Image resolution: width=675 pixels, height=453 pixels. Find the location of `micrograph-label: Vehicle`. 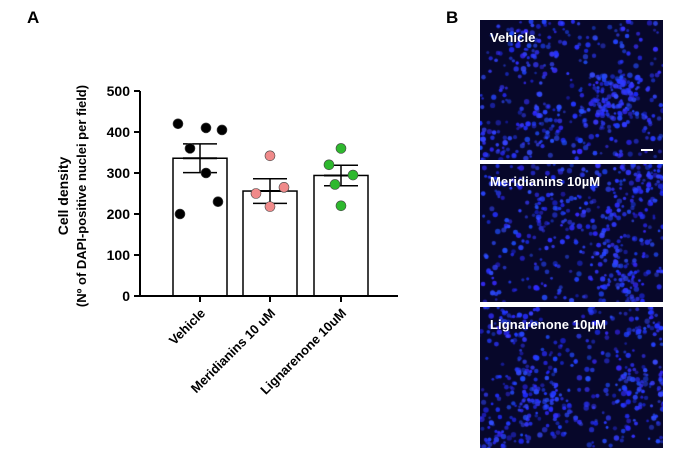

micrograph-label: Vehicle is located at coordinates (513, 37).